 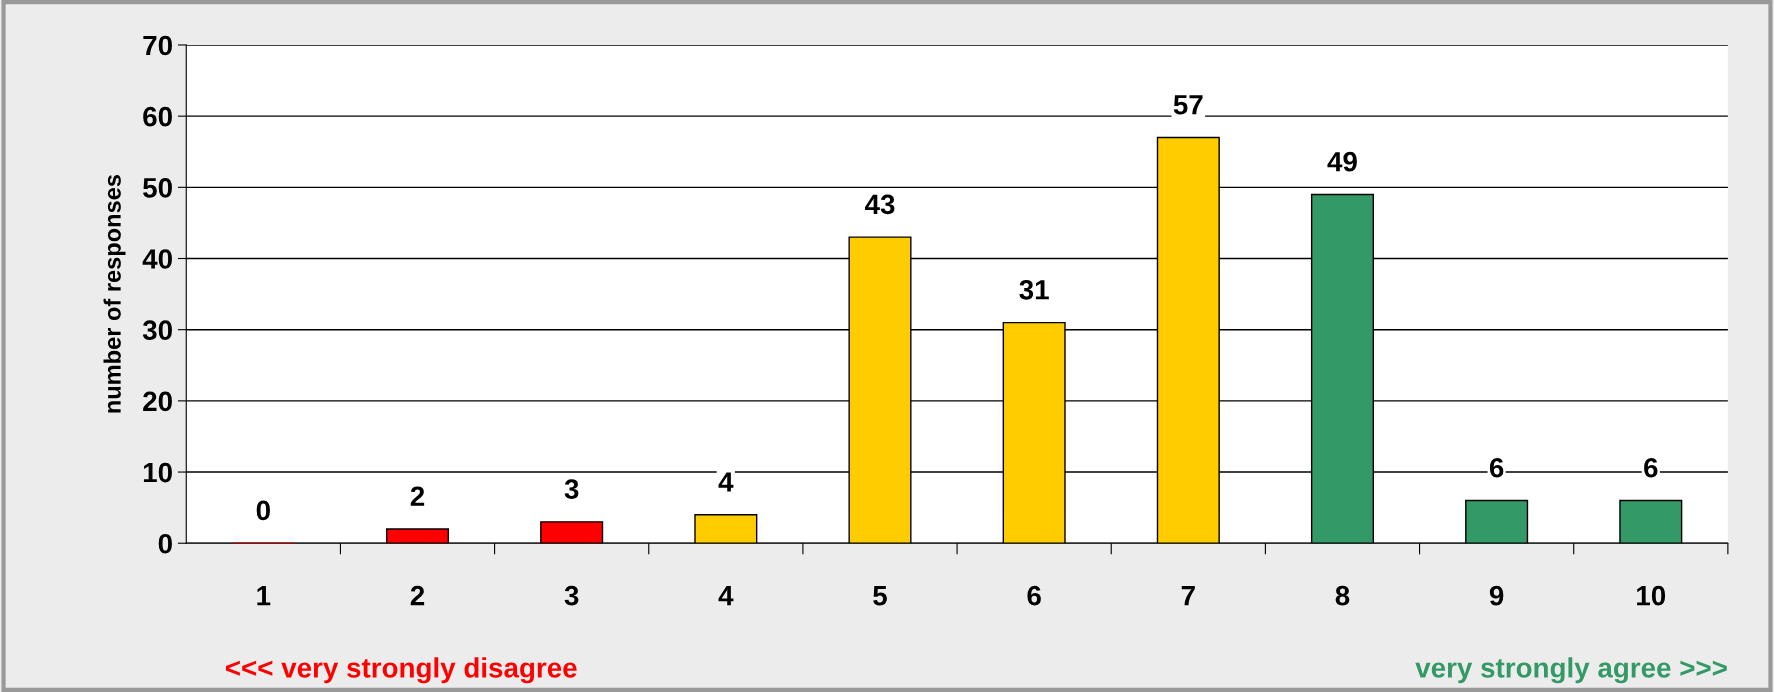 I want to click on y-tick-label: 50, so click(x=157, y=188).